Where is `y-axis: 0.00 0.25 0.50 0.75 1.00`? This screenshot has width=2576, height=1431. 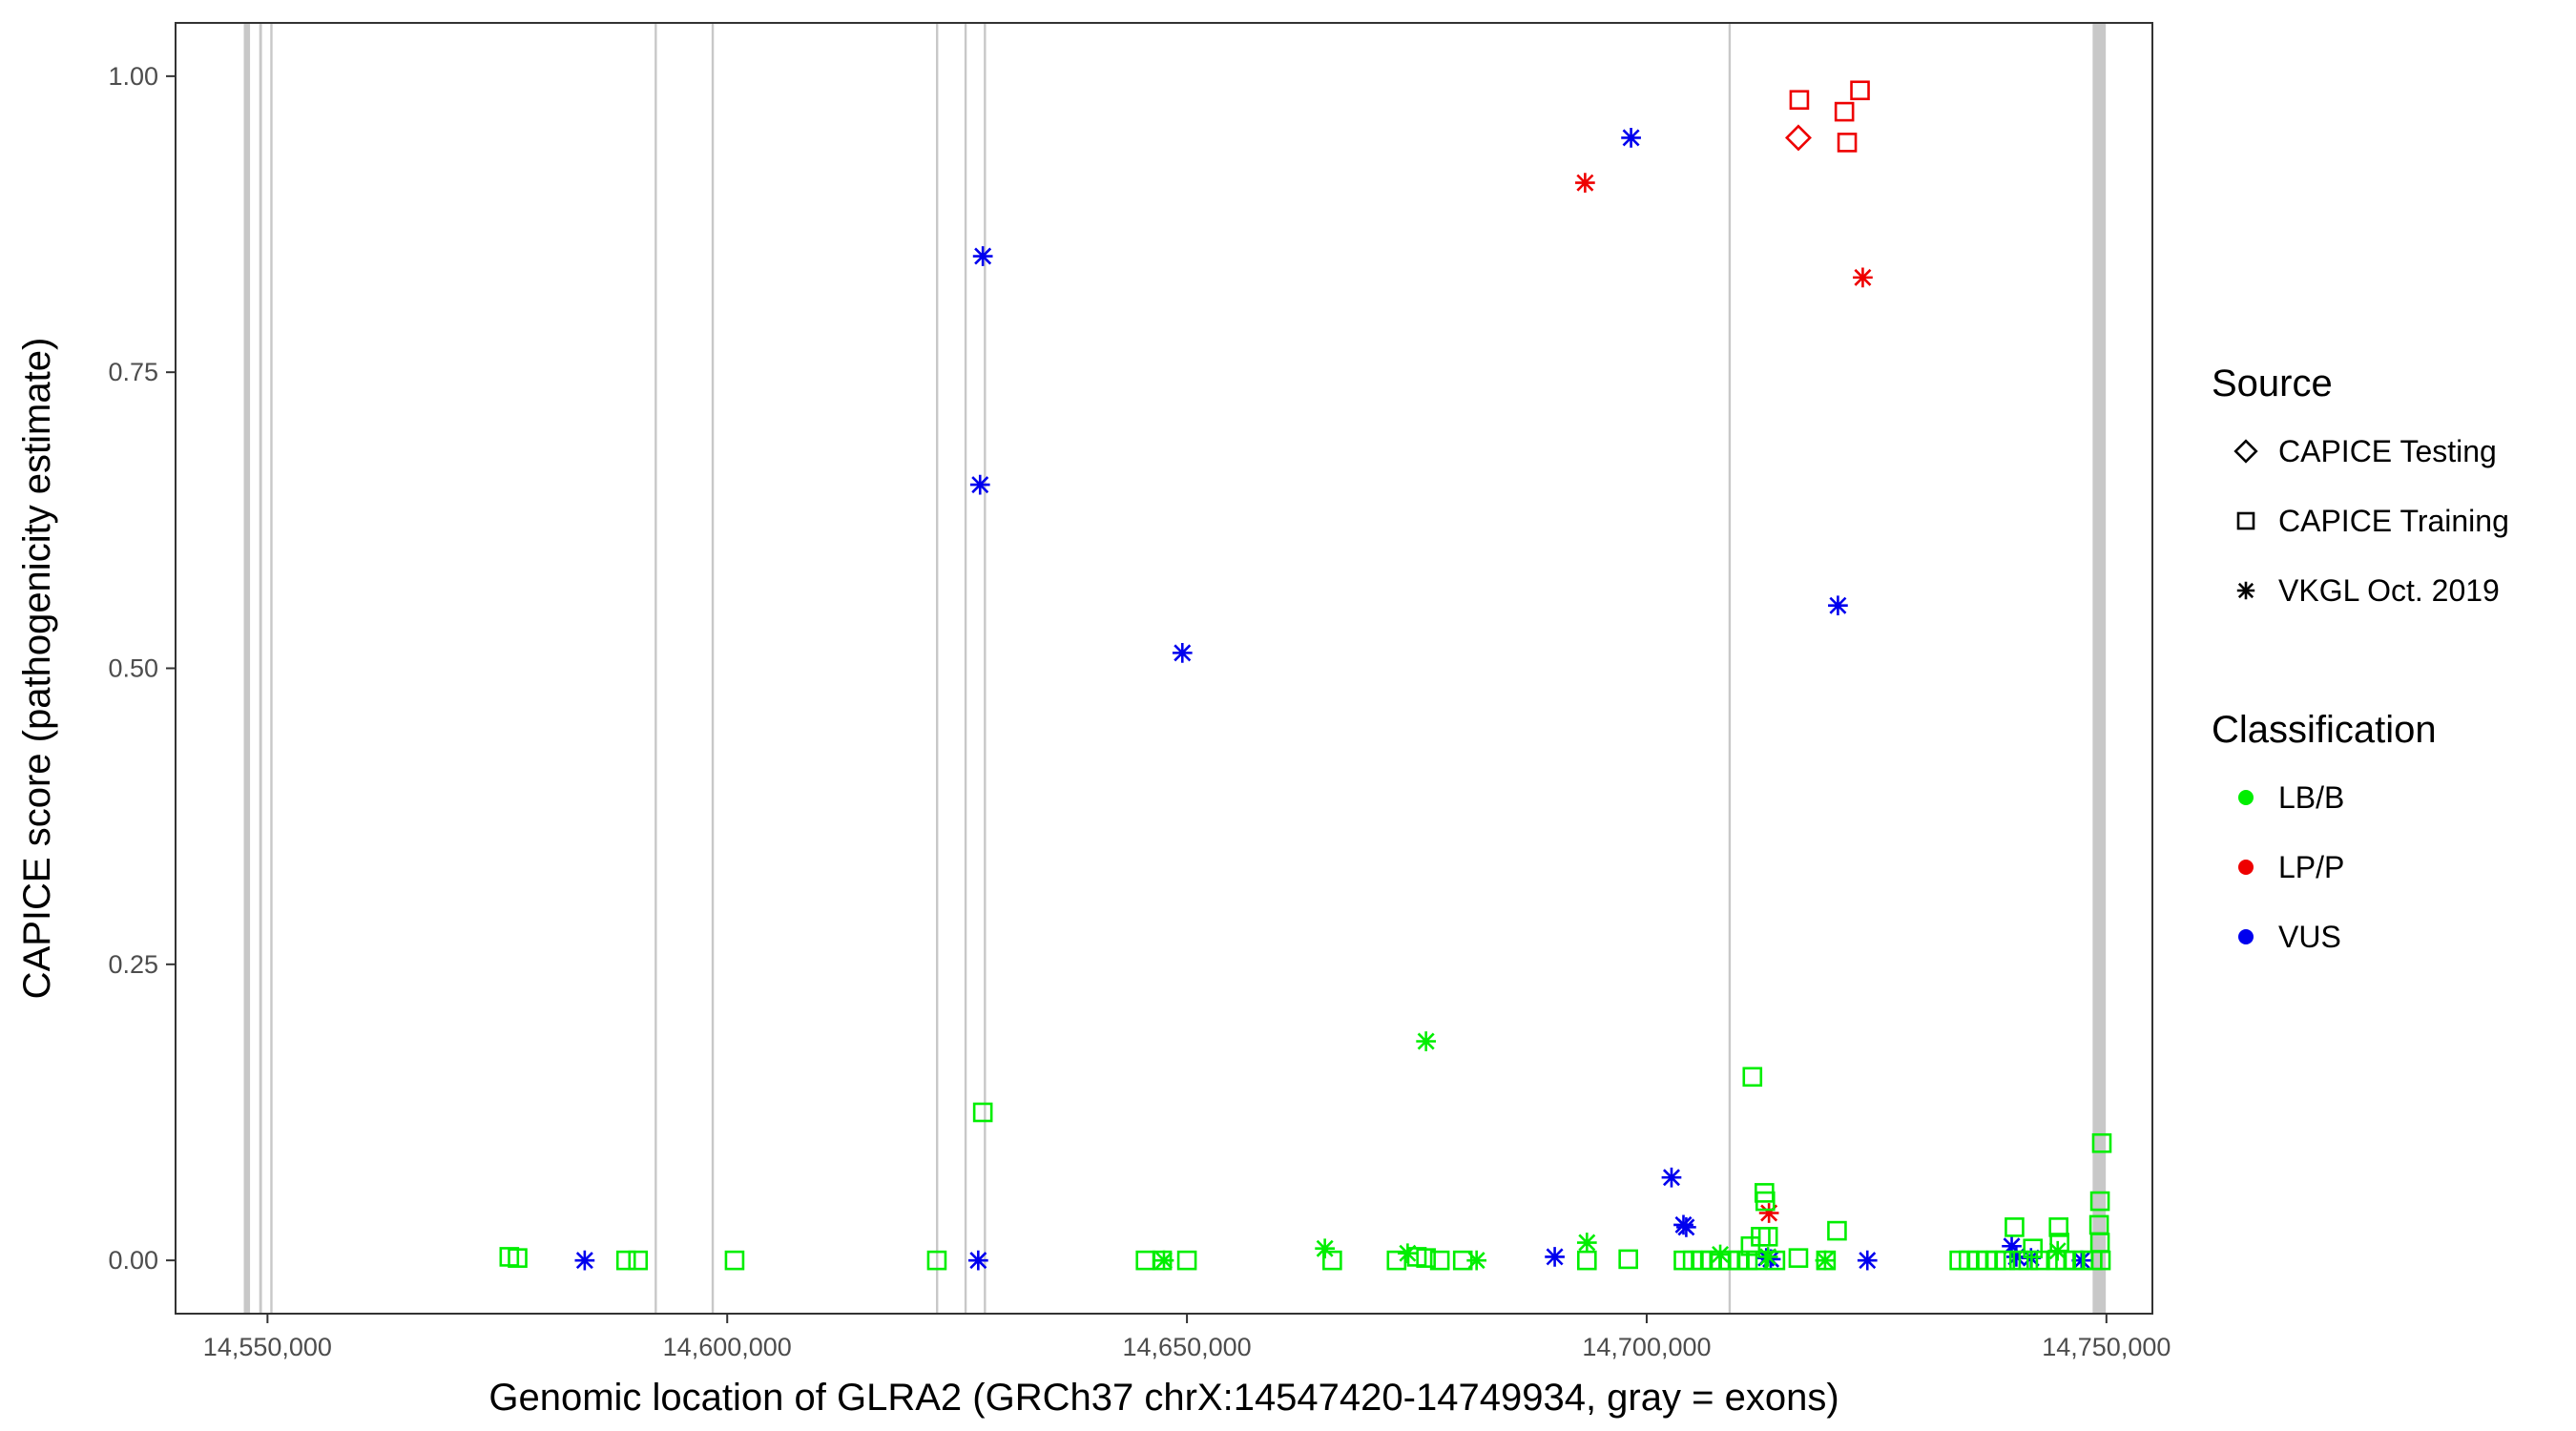 y-axis: 0.00 0.25 0.50 0.75 1.00 is located at coordinates (142, 668).